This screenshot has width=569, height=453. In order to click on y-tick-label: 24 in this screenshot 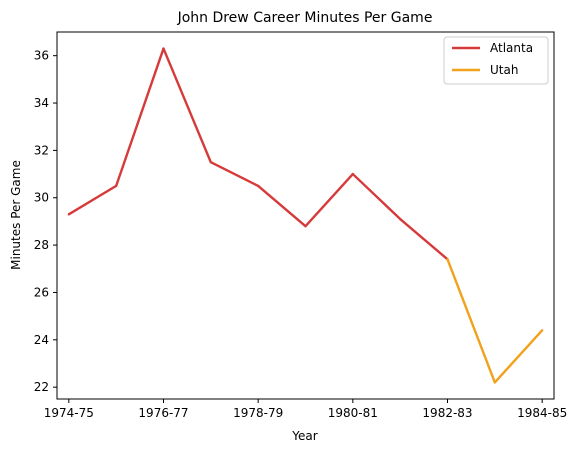, I will do `click(41, 340)`.